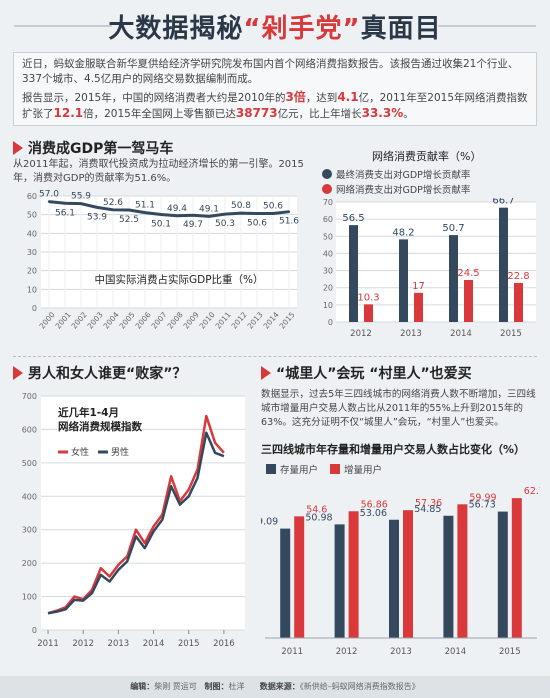  I want to click on chart-title: 近几年1-4月, so click(88, 412).